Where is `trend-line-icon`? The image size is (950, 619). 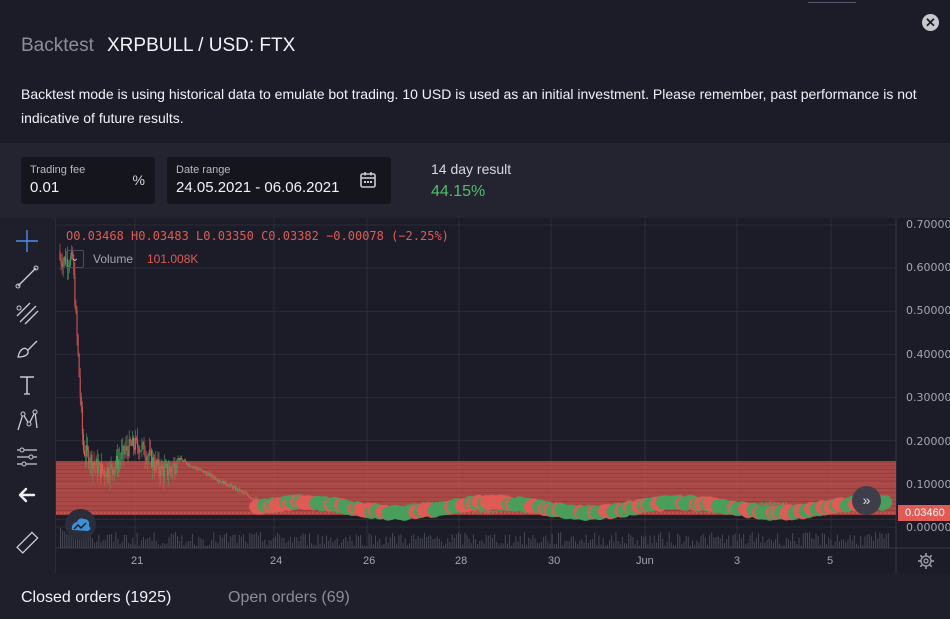 trend-line-icon is located at coordinates (27, 277).